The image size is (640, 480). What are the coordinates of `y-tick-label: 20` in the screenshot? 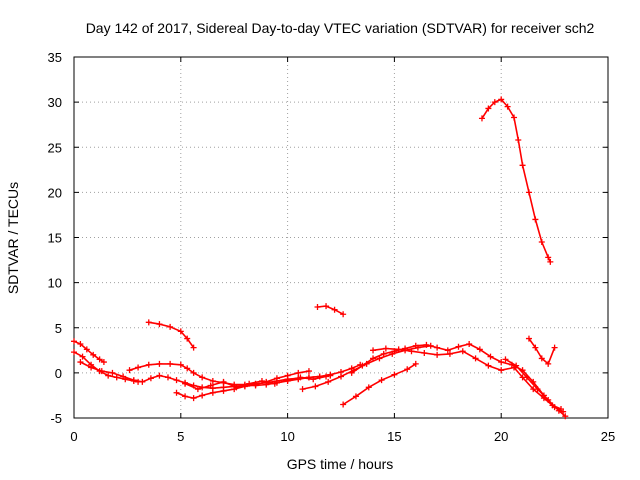 It's located at (55, 192).